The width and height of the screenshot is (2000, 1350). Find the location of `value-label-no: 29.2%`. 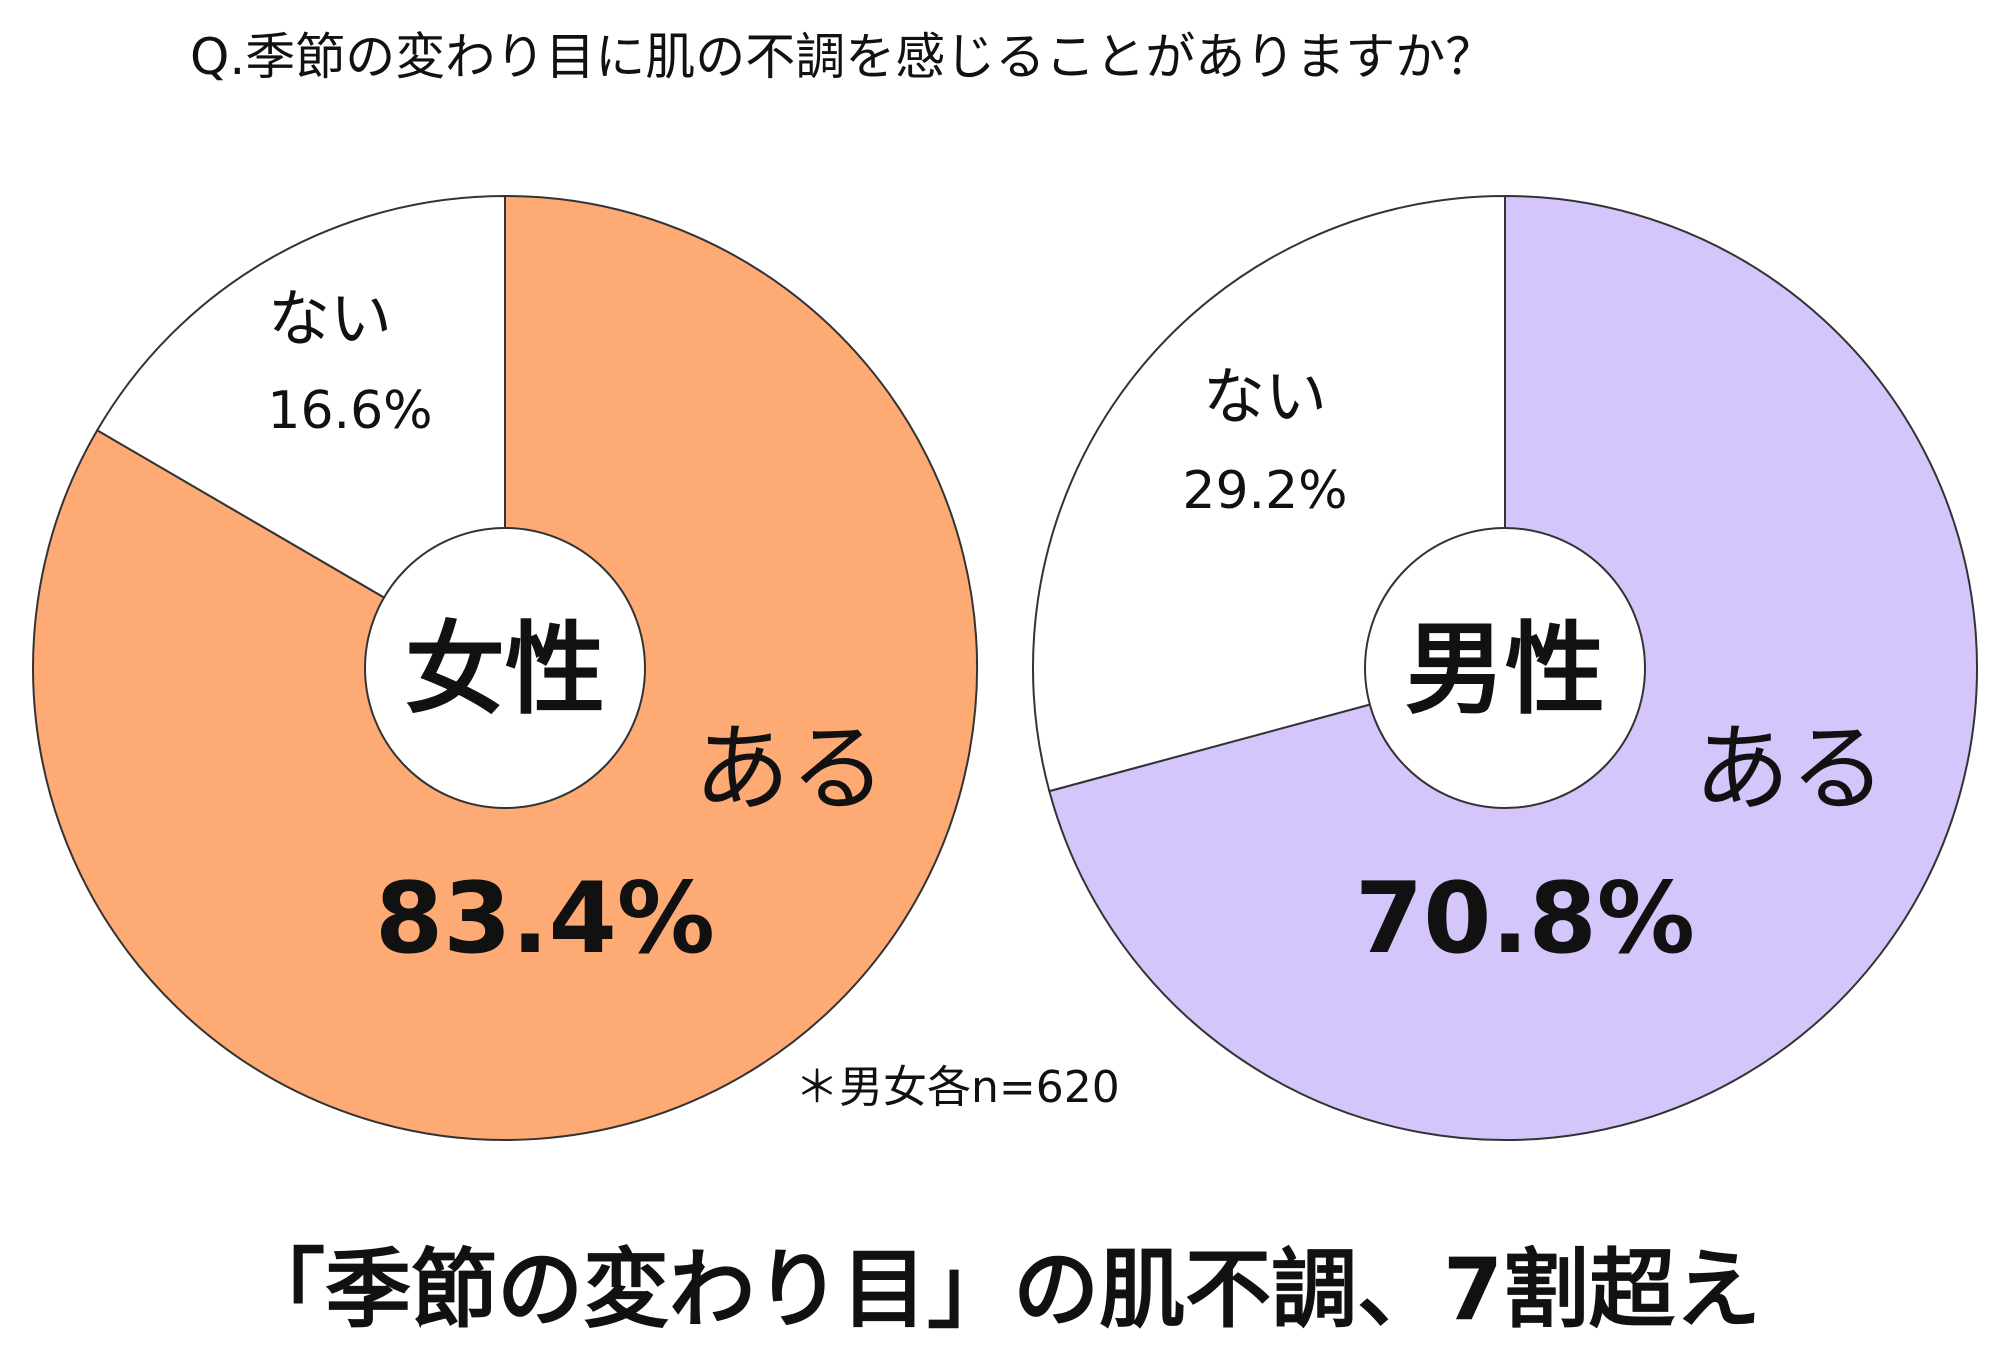

value-label-no: 29.2% is located at coordinates (1264, 491).